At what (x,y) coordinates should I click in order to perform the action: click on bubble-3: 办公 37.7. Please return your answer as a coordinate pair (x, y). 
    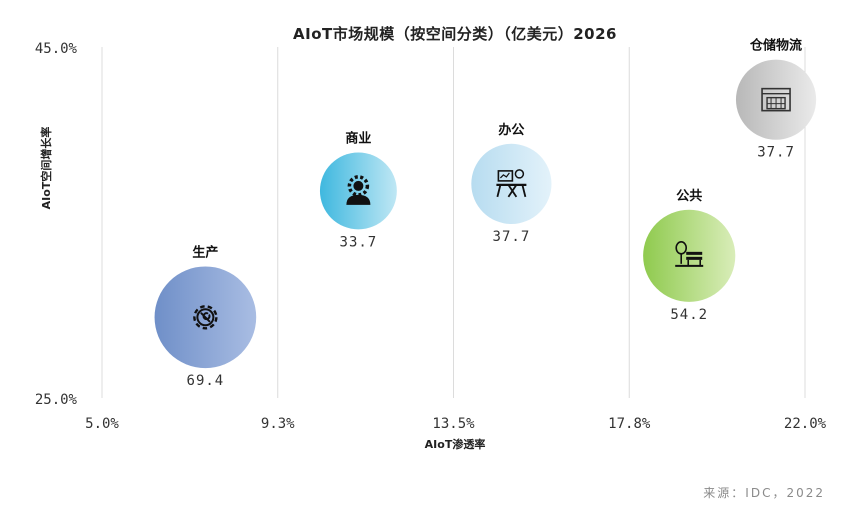
    Looking at the image, I should click on (511, 183).